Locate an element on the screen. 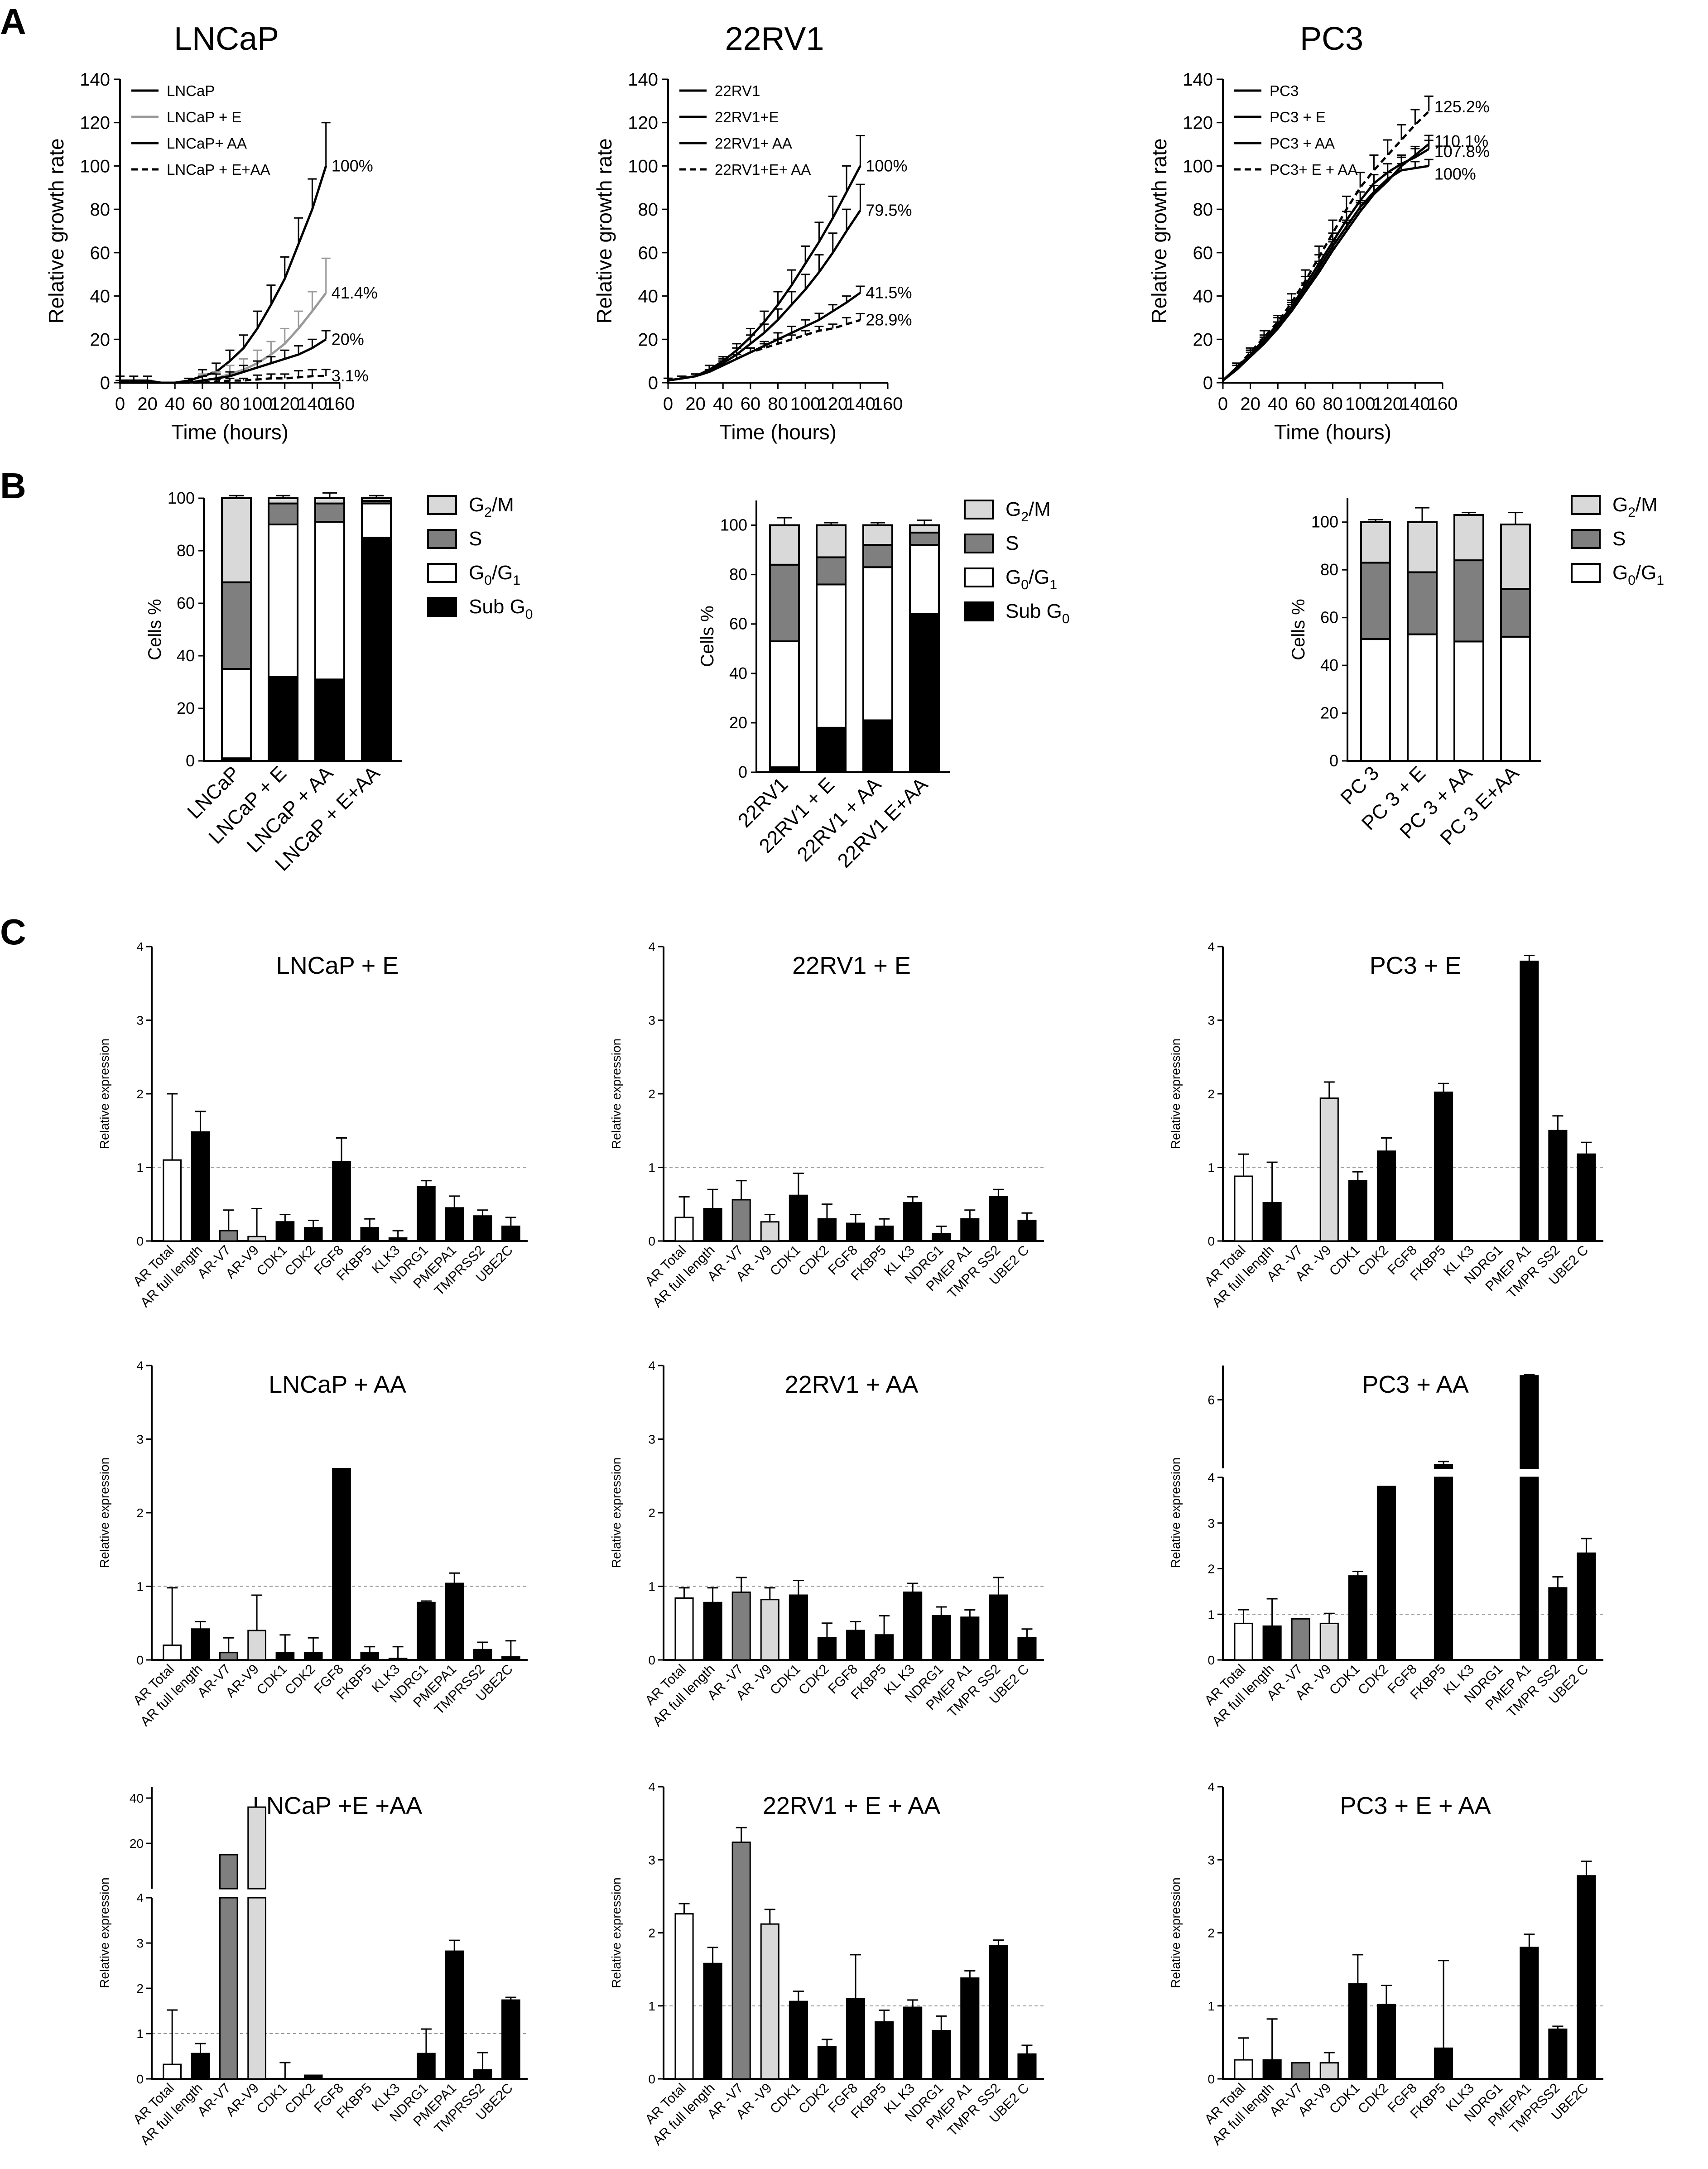 The height and width of the screenshot is (2169, 1708). bar-lower is located at coordinates (256, 1989).